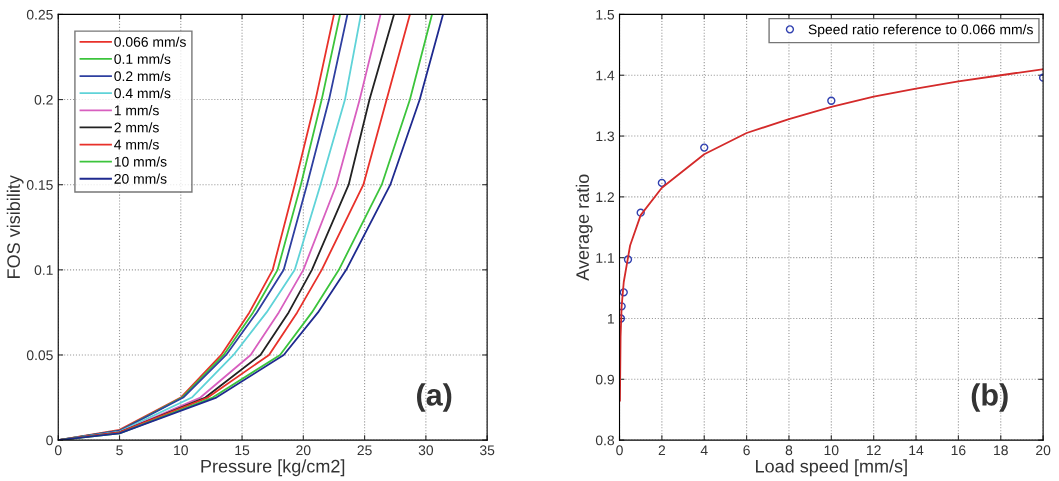  Describe the element at coordinates (916, 450) in the screenshot. I see `x-tick-label: 14` at that location.